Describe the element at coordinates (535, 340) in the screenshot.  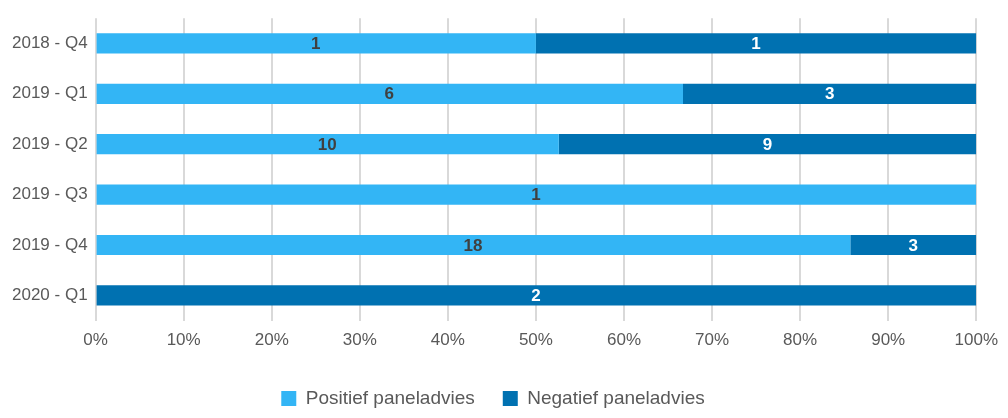
I see `x-tick-label: 50%` at that location.